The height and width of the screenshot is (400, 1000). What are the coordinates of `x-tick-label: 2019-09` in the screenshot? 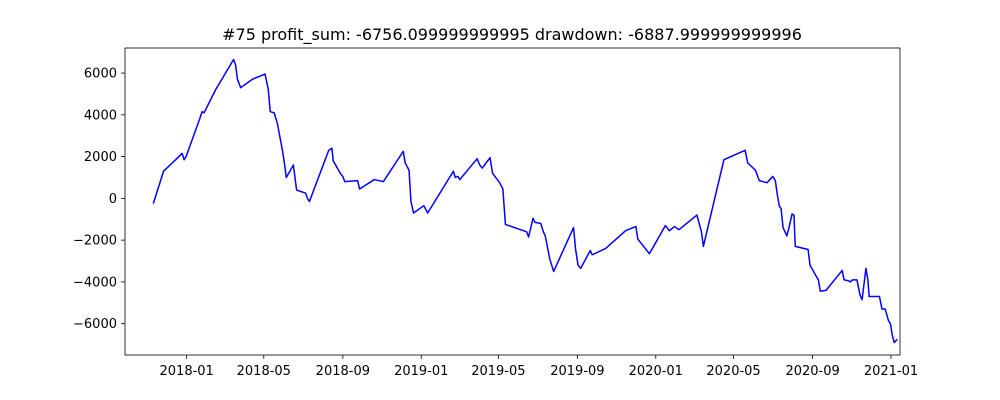 It's located at (577, 371).